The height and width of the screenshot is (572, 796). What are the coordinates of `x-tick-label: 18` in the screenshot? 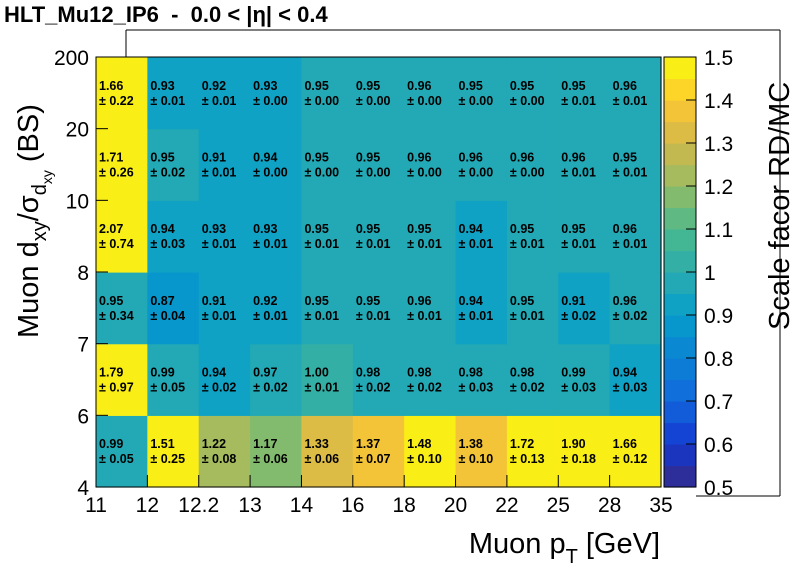 It's located at (404, 505).